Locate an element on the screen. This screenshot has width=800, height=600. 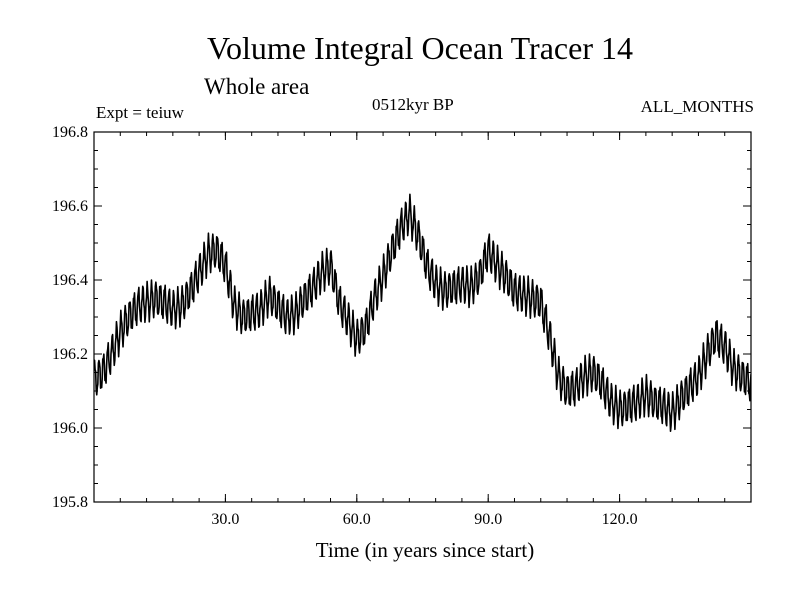
y-tick-label: 196.2 is located at coordinates (70, 354).